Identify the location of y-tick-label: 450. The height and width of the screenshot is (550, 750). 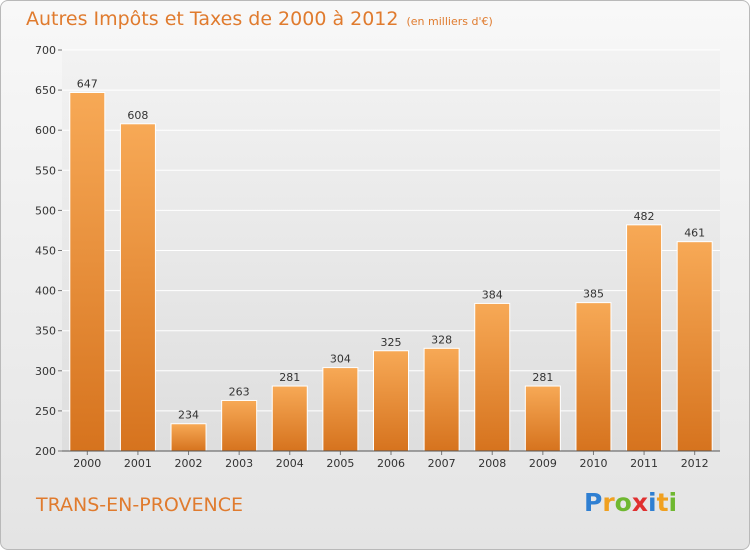
(45, 251).